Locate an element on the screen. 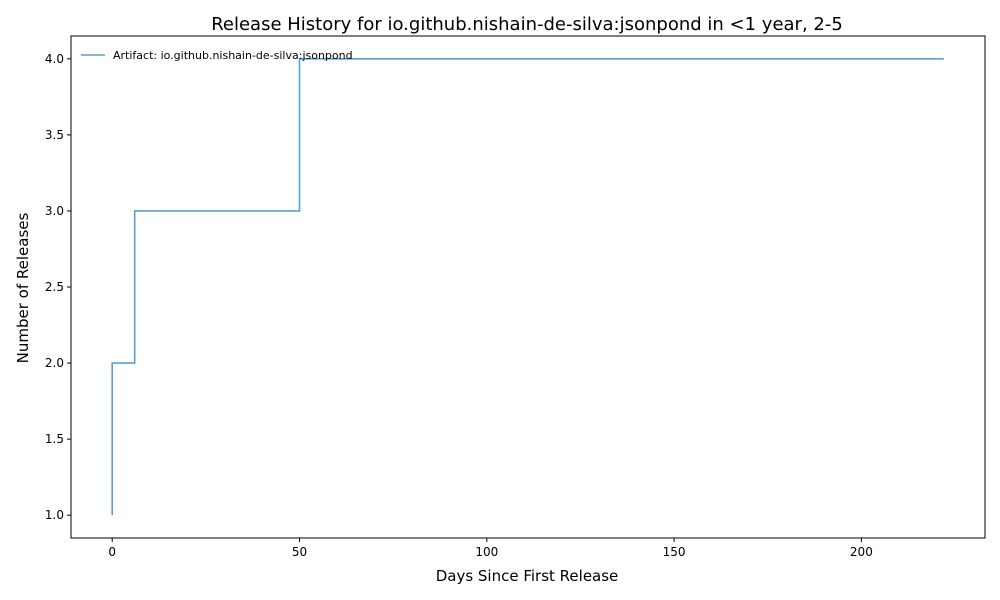  x-tick-label: 150 is located at coordinates (674, 552).